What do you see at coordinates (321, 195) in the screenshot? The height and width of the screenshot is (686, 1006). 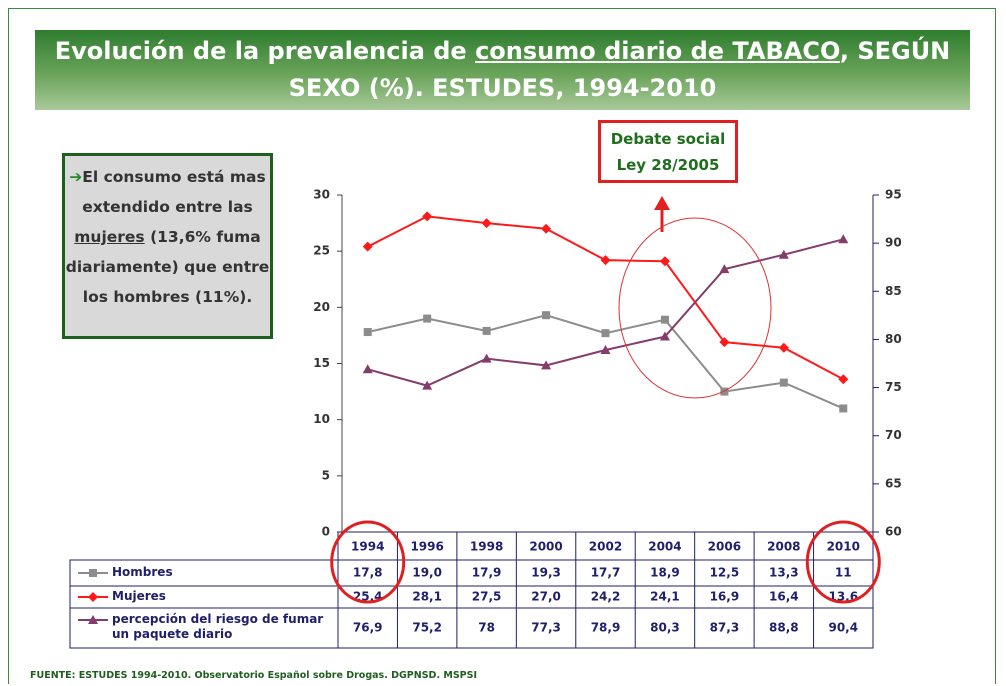 I see `y-tick-label: 30` at bounding box center [321, 195].